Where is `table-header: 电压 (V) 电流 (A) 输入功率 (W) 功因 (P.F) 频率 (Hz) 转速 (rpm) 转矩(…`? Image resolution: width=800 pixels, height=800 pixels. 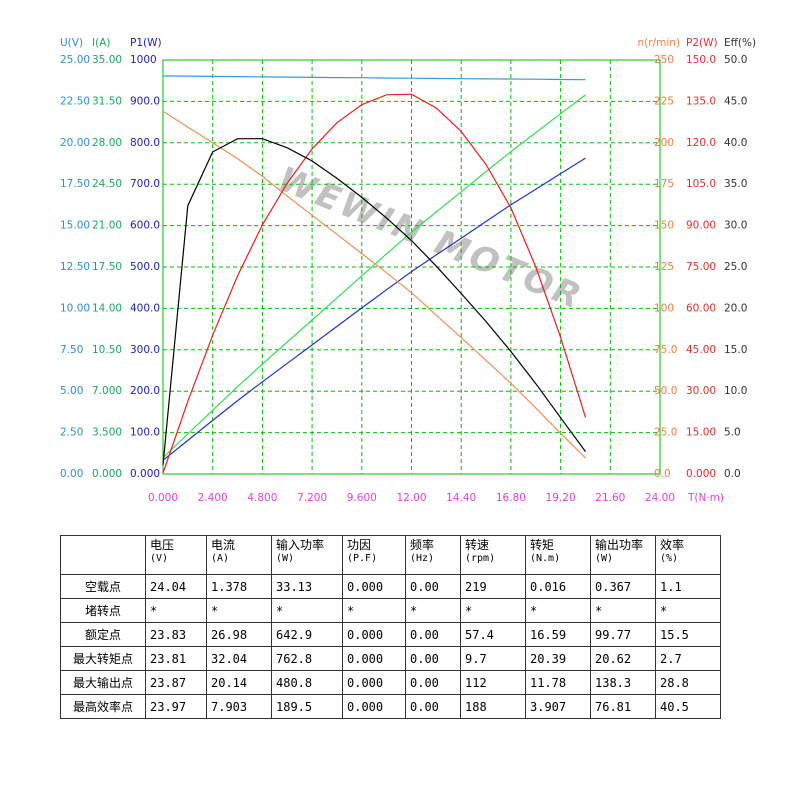 table-header: 电压 (V) 电流 (A) 输入功率 (W) 功因 (P.F) 频率 (Hz) 转速 (rpm) 转矩(… is located at coordinates (390, 555).